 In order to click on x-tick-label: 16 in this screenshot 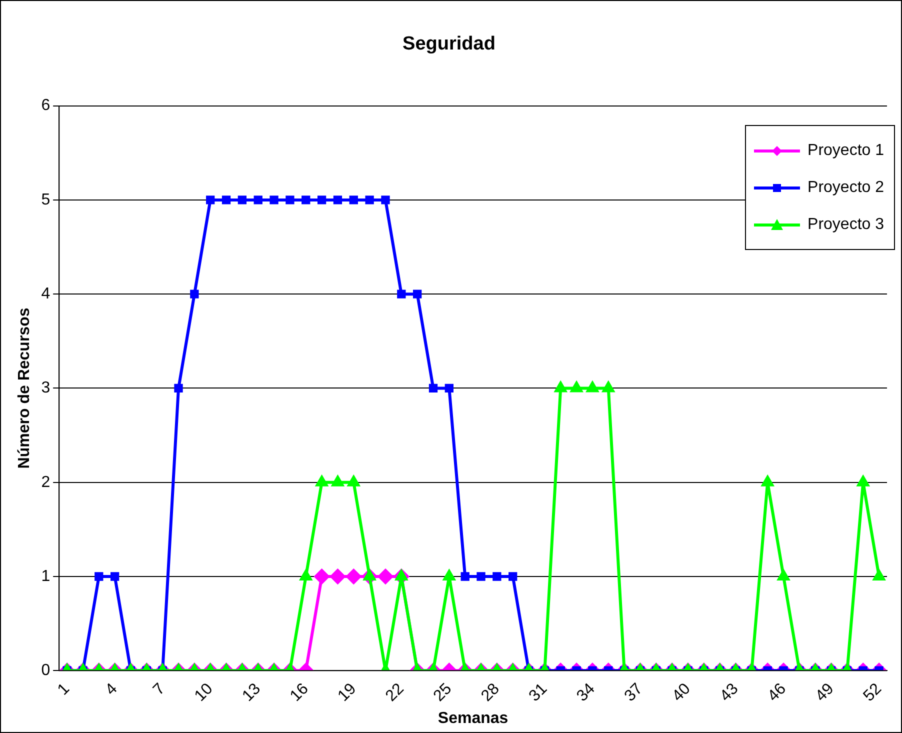, I will do `click(299, 692)`.